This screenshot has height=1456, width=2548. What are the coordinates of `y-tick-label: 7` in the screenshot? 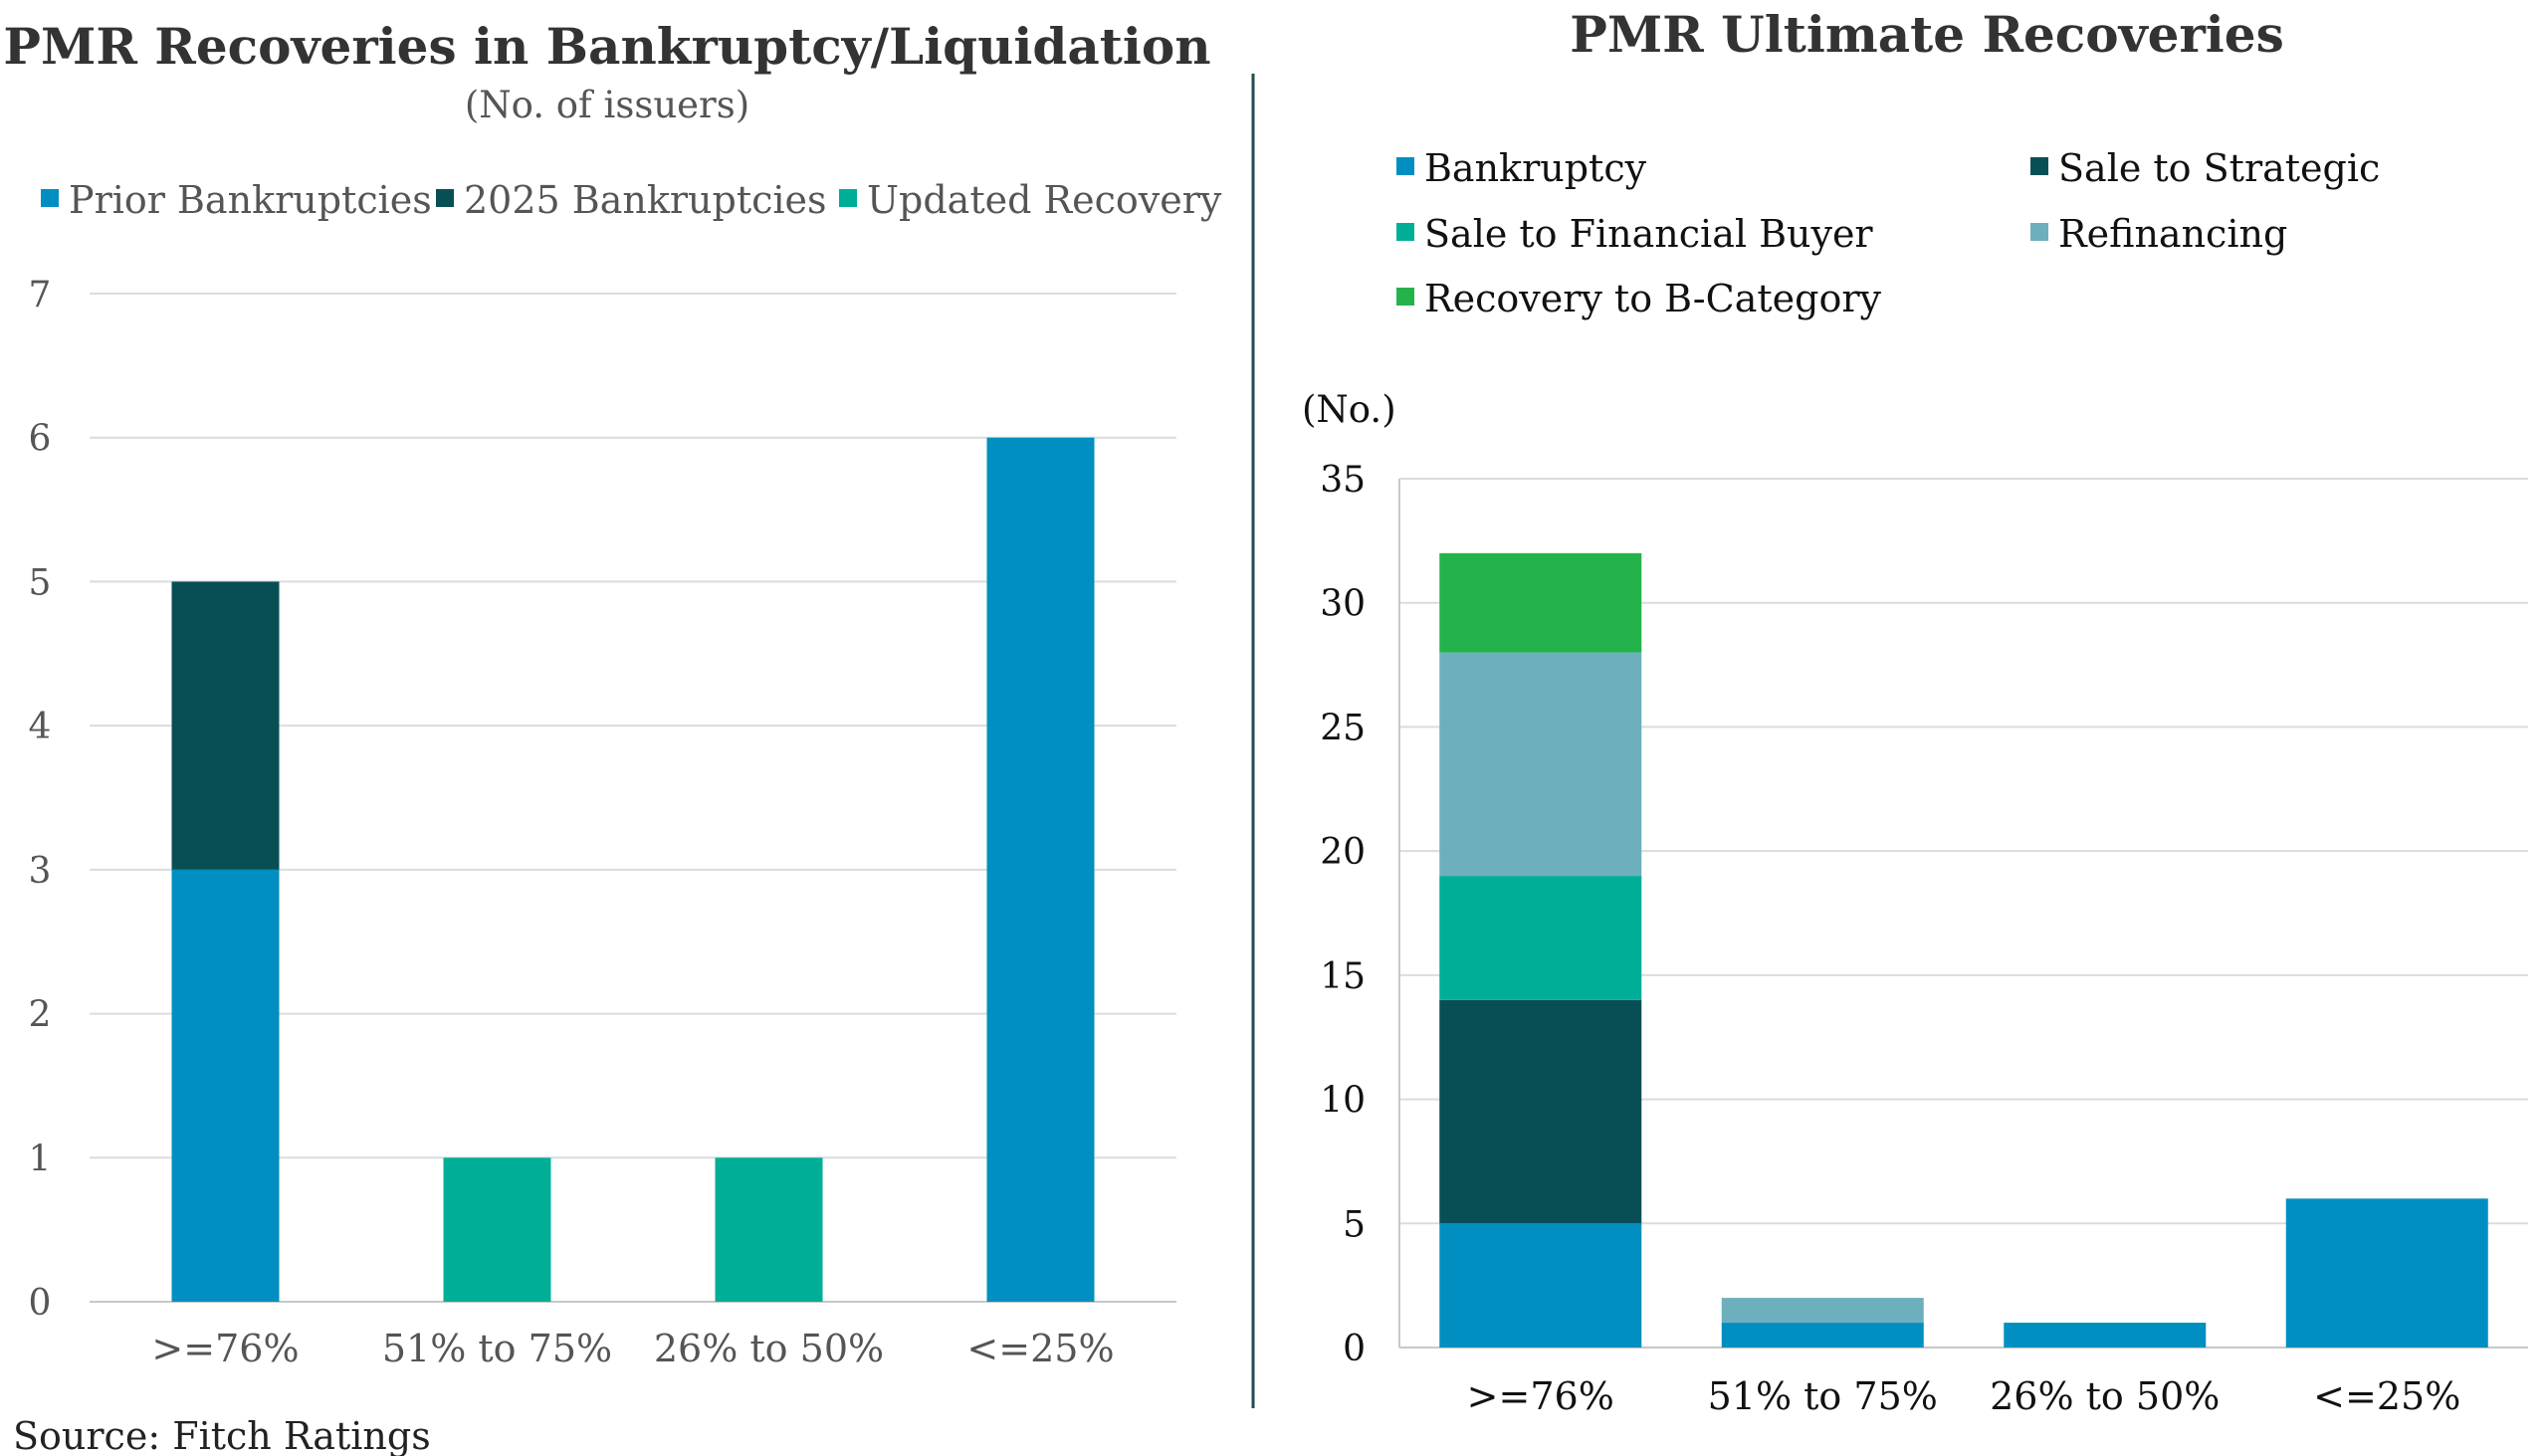 It's located at (40, 295).